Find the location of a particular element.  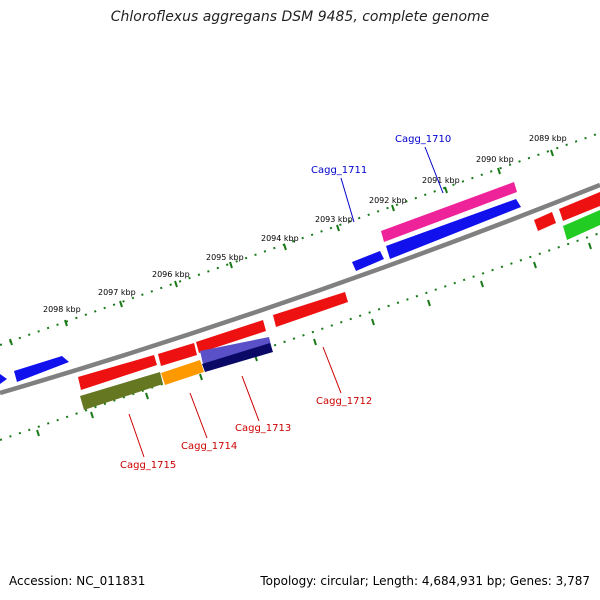

scale-label: 2097 kbp is located at coordinates (117, 292).